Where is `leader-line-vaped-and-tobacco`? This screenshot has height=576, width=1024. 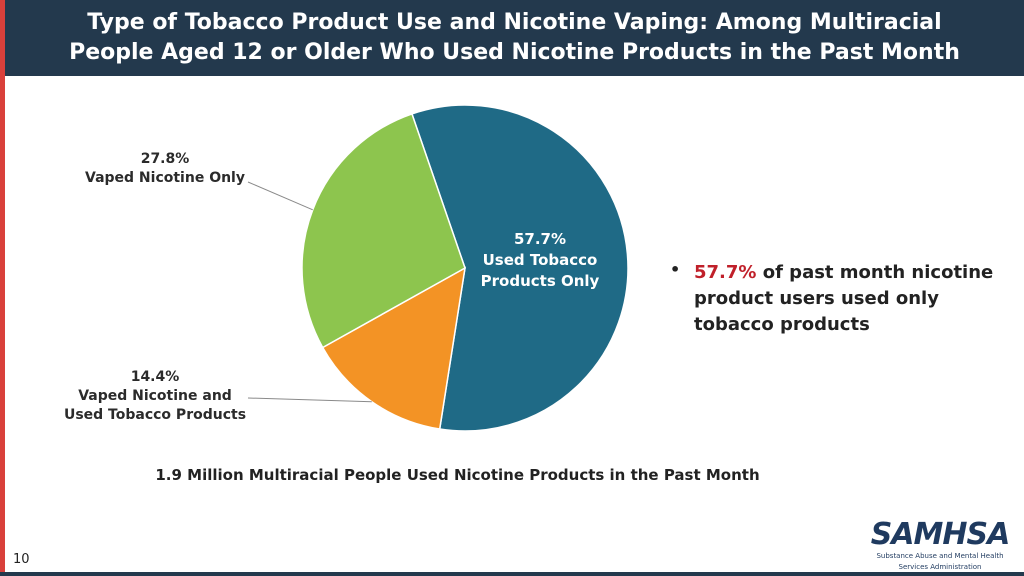 leader-line-vaped-and-tobacco is located at coordinates (309, 400).